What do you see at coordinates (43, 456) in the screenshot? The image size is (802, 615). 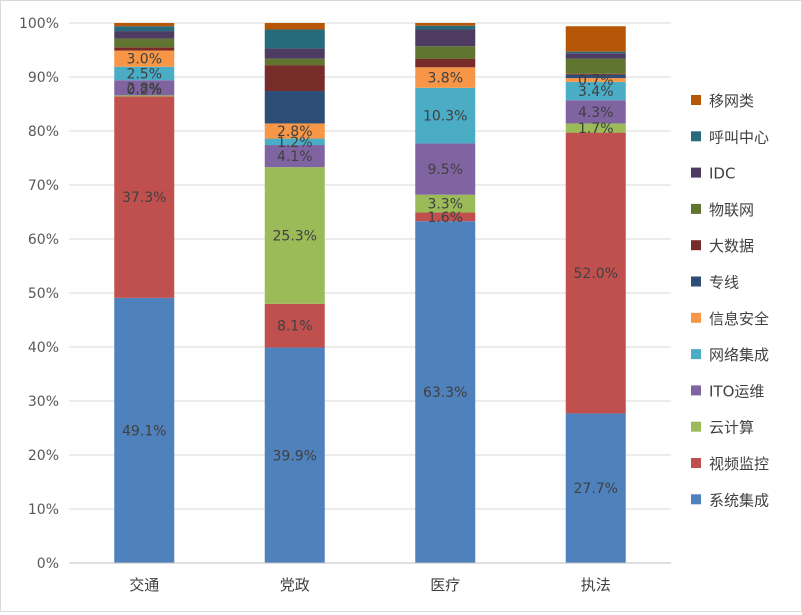 I see `y-tick-label: 20%` at bounding box center [43, 456].